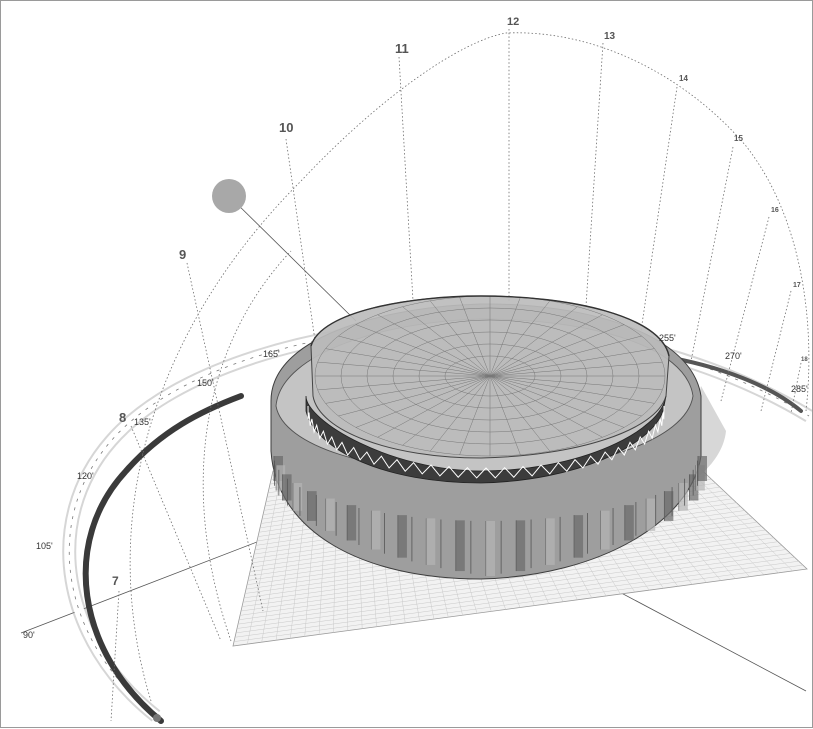 The height and width of the screenshot is (729, 813). I want to click on hour-label-8: 8, so click(122, 417).